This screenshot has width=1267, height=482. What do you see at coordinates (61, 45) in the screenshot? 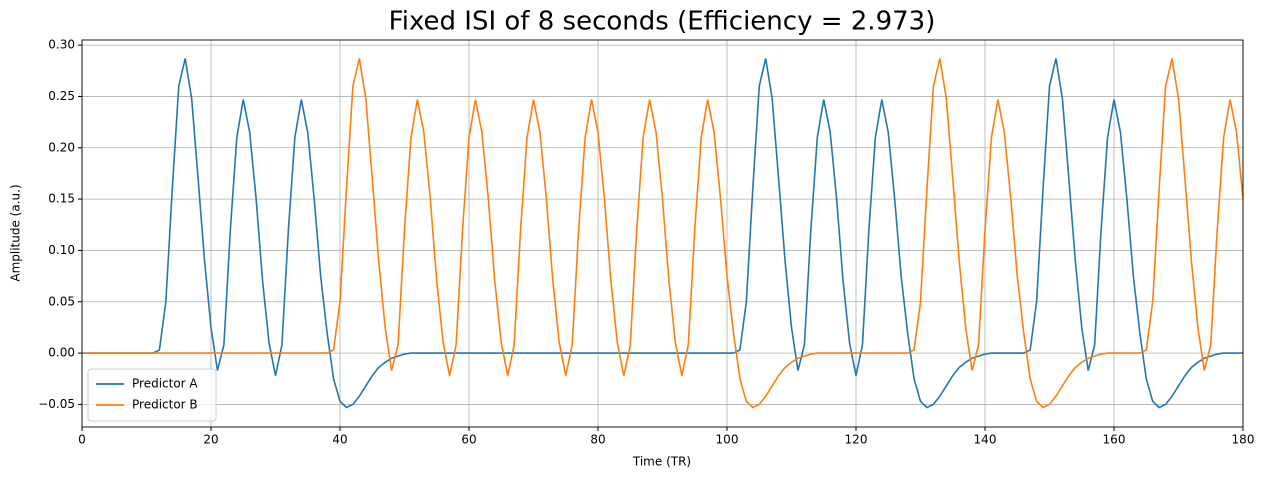
I see `y-tick-label: 0.30` at bounding box center [61, 45].